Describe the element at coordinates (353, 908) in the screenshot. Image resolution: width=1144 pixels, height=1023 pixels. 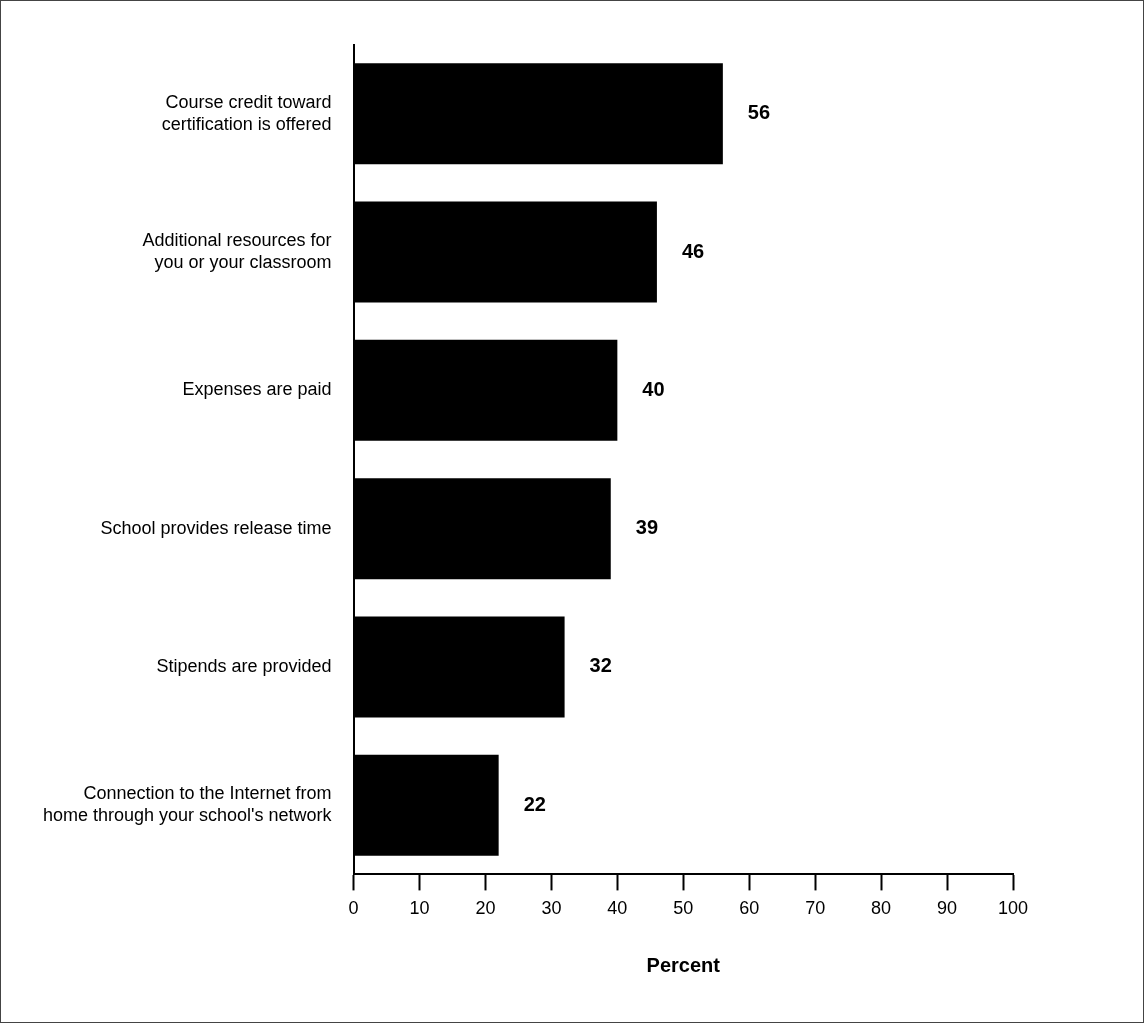
I see `x-tick-label: 0` at that location.